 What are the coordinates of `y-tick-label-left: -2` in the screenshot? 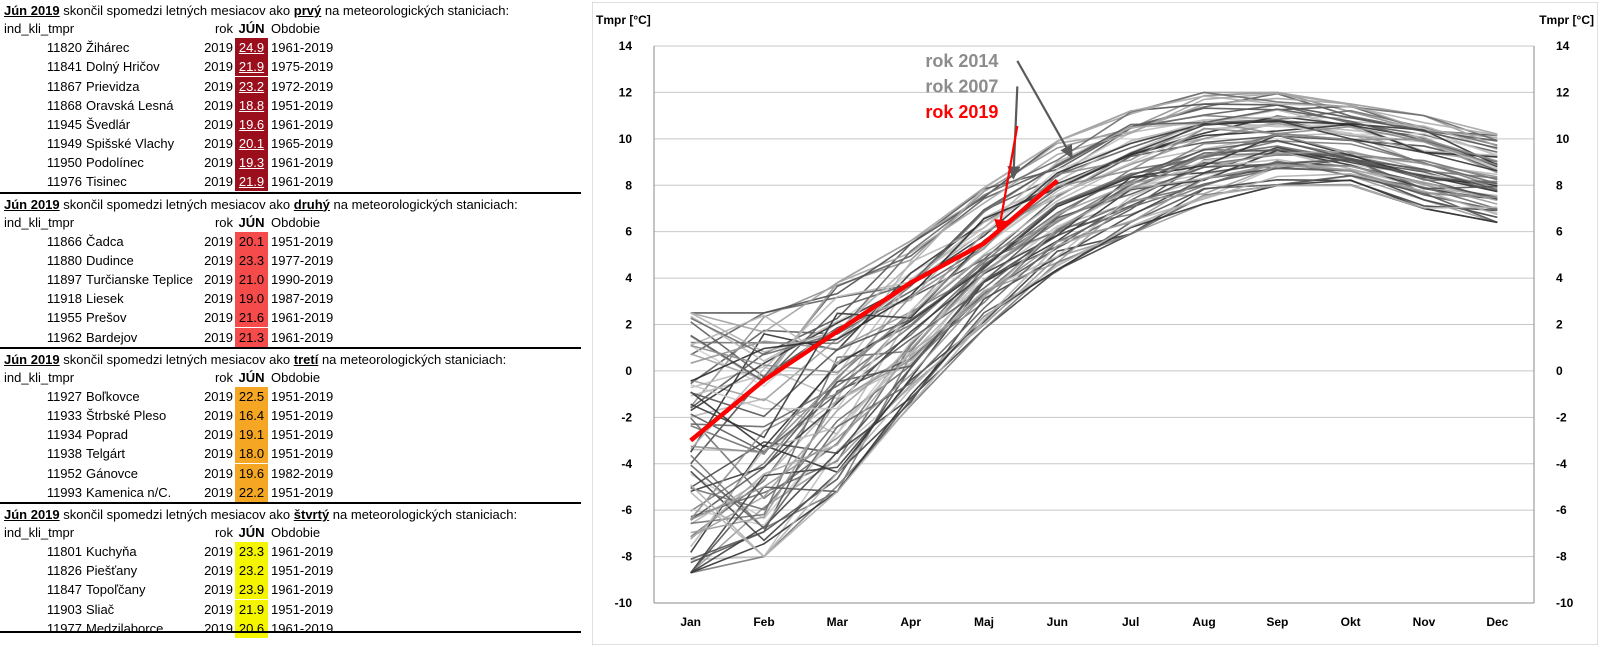 It's located at (626, 417).